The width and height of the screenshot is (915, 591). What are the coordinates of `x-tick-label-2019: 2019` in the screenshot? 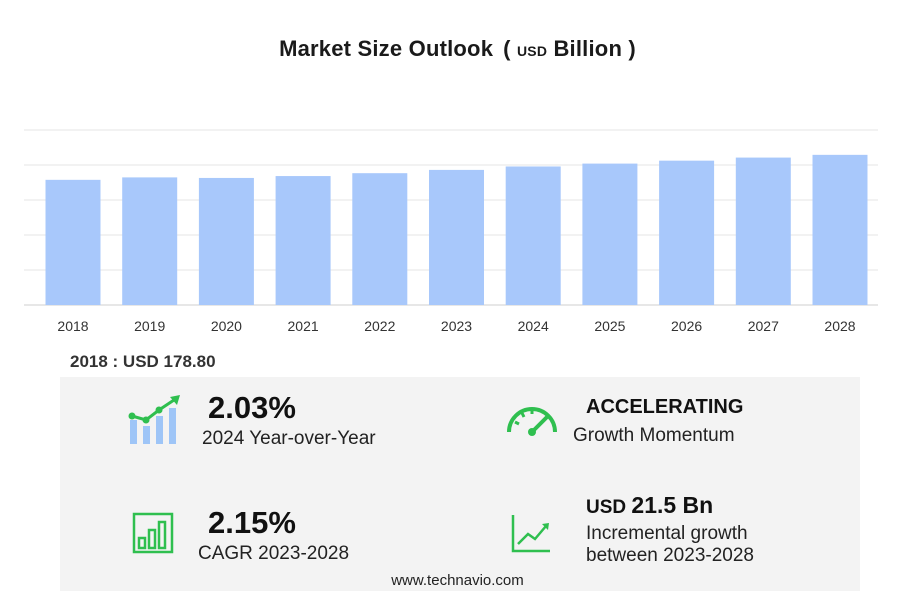 It's located at (149, 326).